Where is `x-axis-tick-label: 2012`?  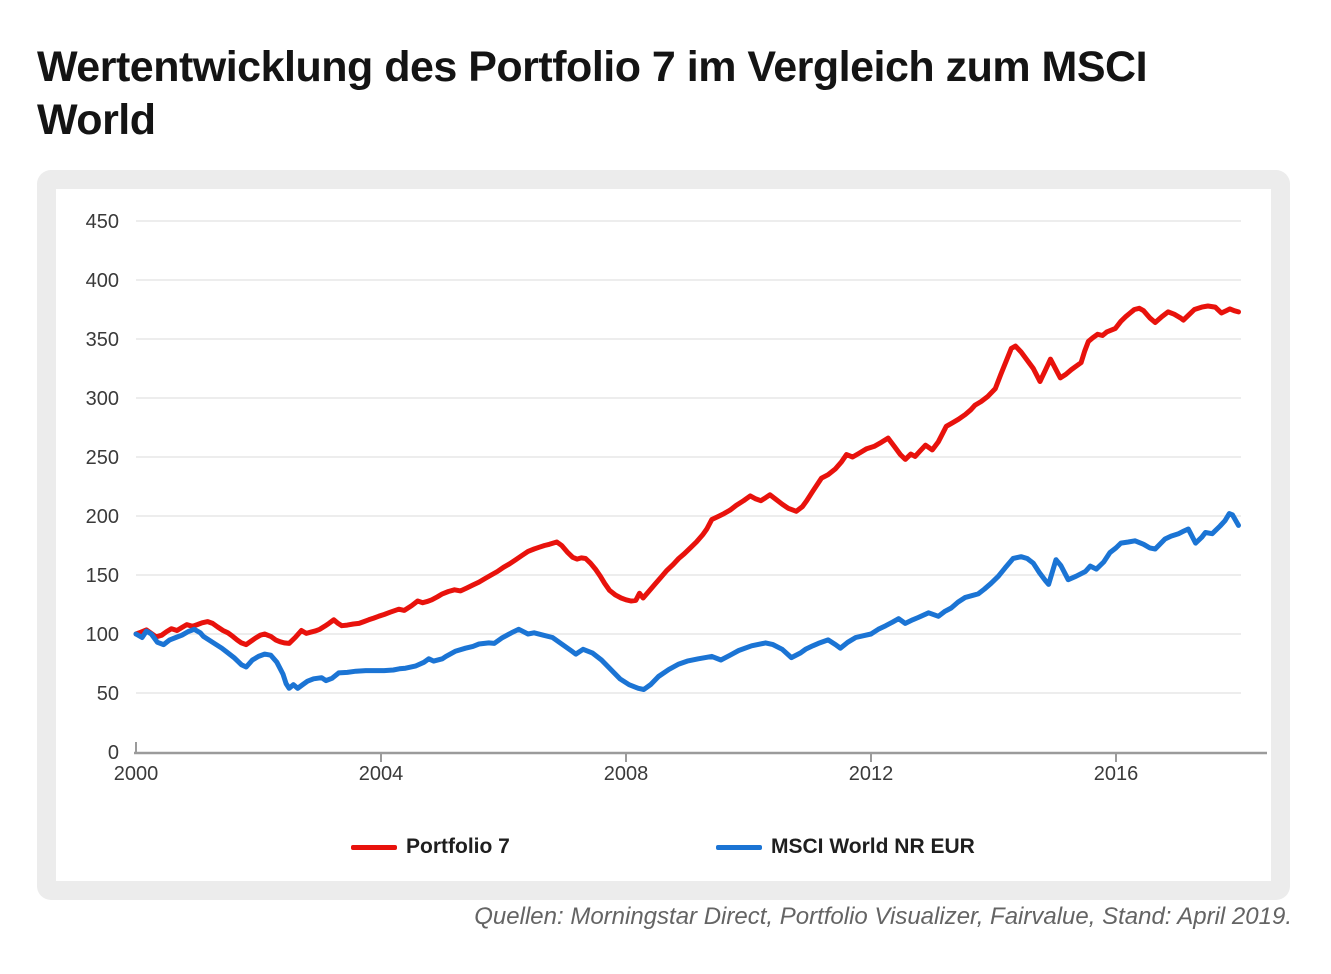
x-axis-tick-label: 2012 is located at coordinates (871, 774).